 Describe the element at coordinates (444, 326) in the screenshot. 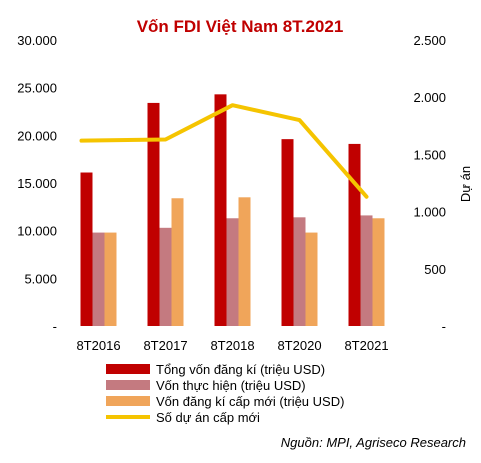

I see `y2-tick-label: -` at that location.